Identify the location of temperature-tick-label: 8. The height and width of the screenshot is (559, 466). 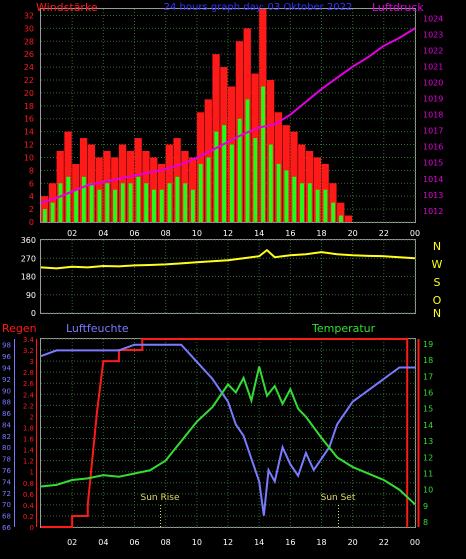
(425, 522).